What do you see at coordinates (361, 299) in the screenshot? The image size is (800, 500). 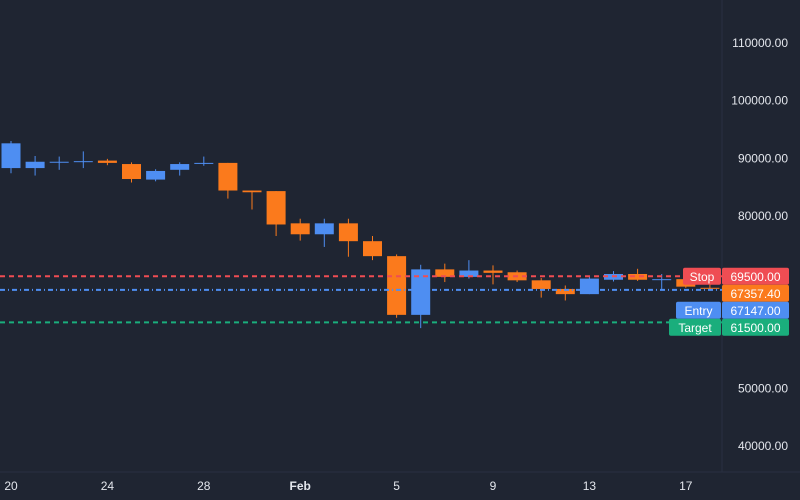 I see `price-lines` at bounding box center [361, 299].